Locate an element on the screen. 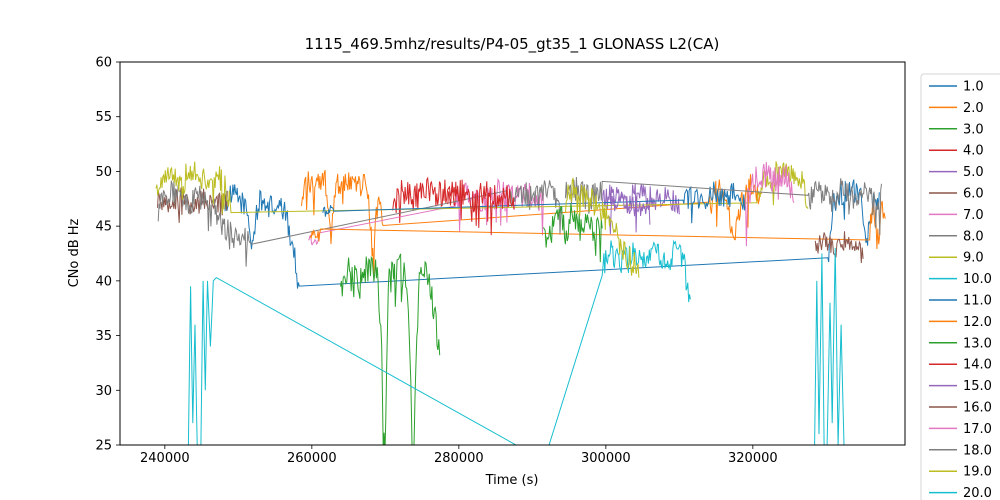  y-tick-label: 60 is located at coordinates (103, 63).